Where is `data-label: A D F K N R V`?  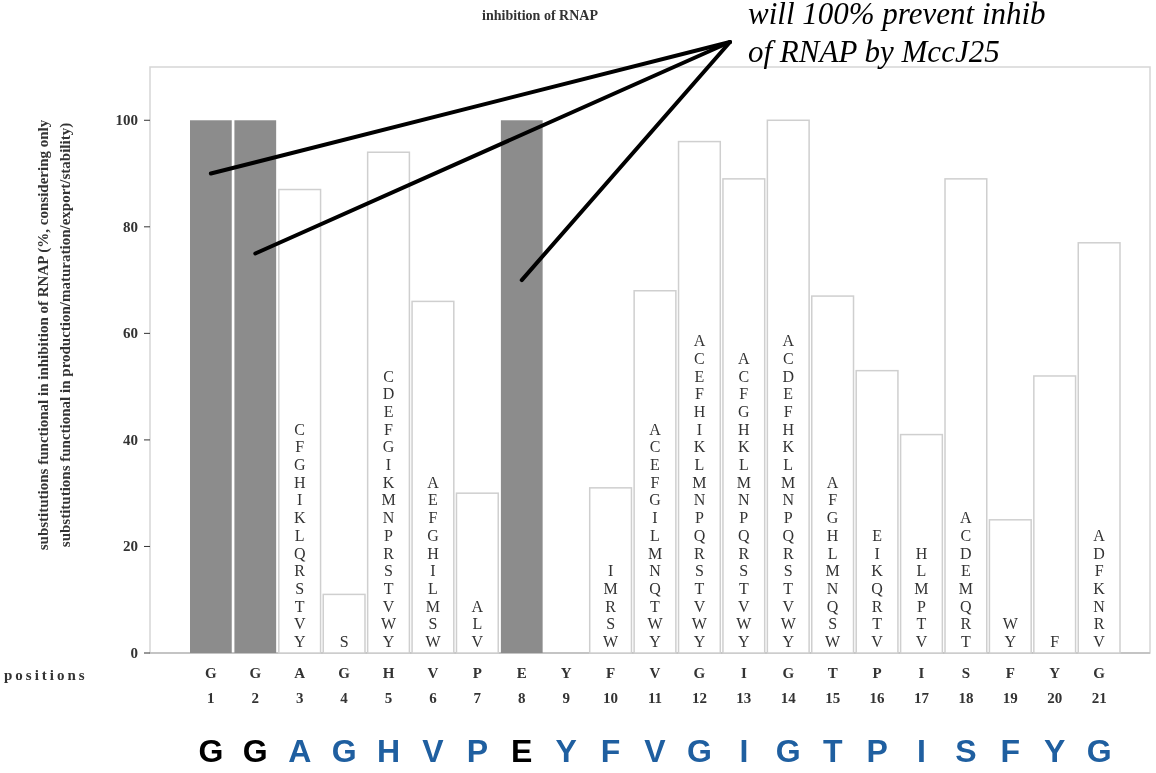
data-label: A D F K N R V is located at coordinates (1099, 588).